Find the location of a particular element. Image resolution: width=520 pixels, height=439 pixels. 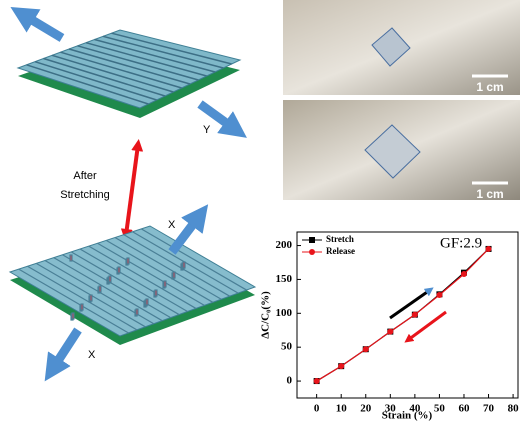

y-axis-label: ΔC/C₀(%) is located at coordinates (266, 315).